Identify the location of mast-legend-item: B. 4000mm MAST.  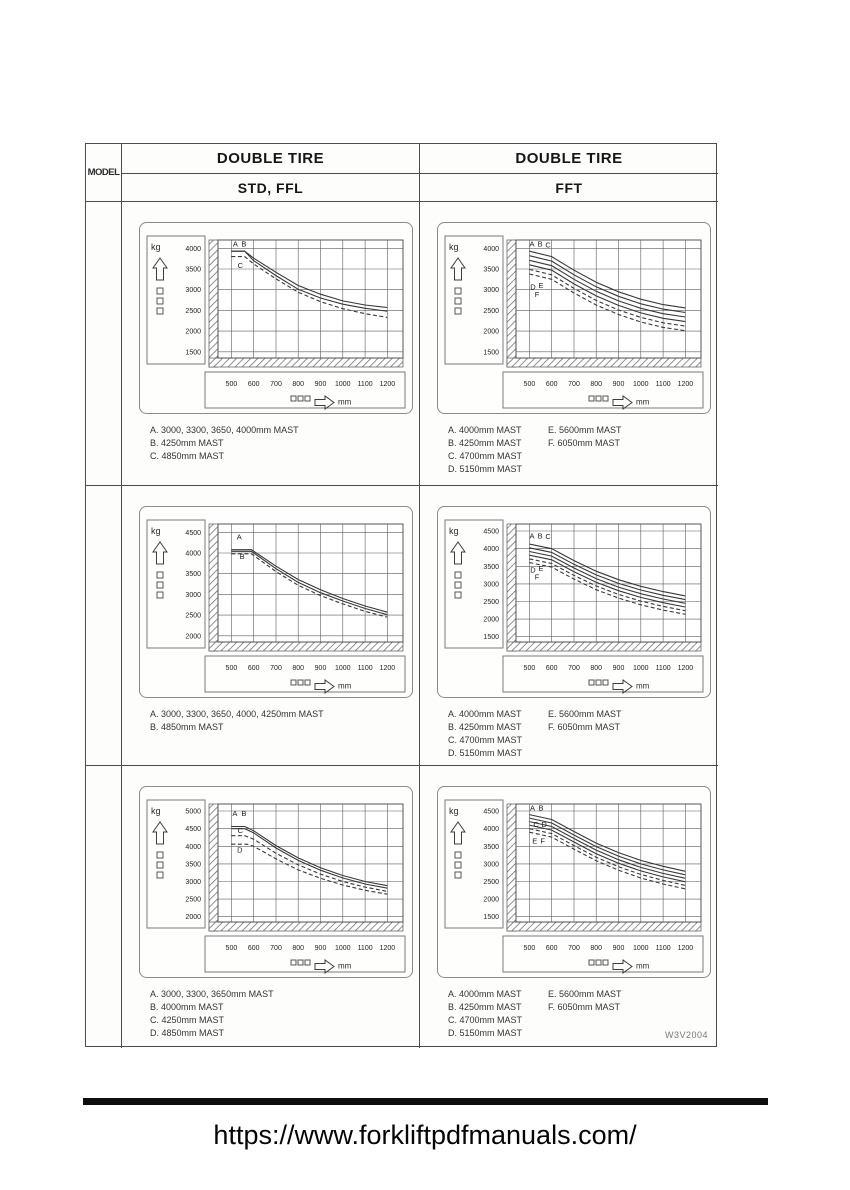
(187, 1007).